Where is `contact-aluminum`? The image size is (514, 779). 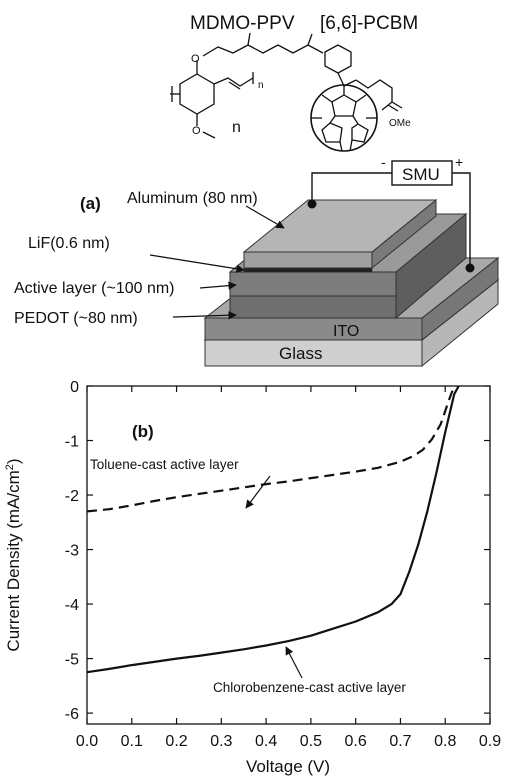 contact-aluminum is located at coordinates (312, 204).